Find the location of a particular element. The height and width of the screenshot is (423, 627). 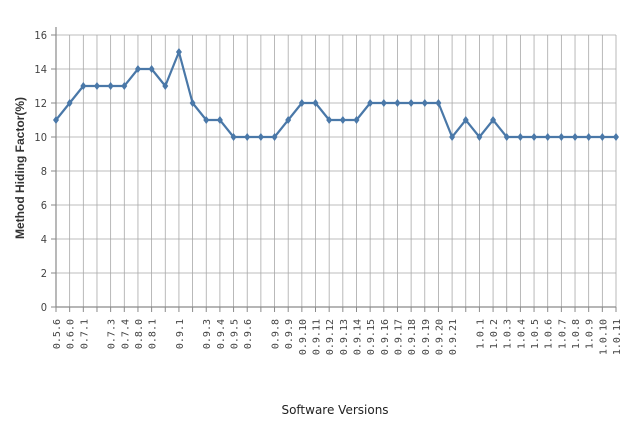

x-tick-label: 0.9.4 is located at coordinates (221, 334).